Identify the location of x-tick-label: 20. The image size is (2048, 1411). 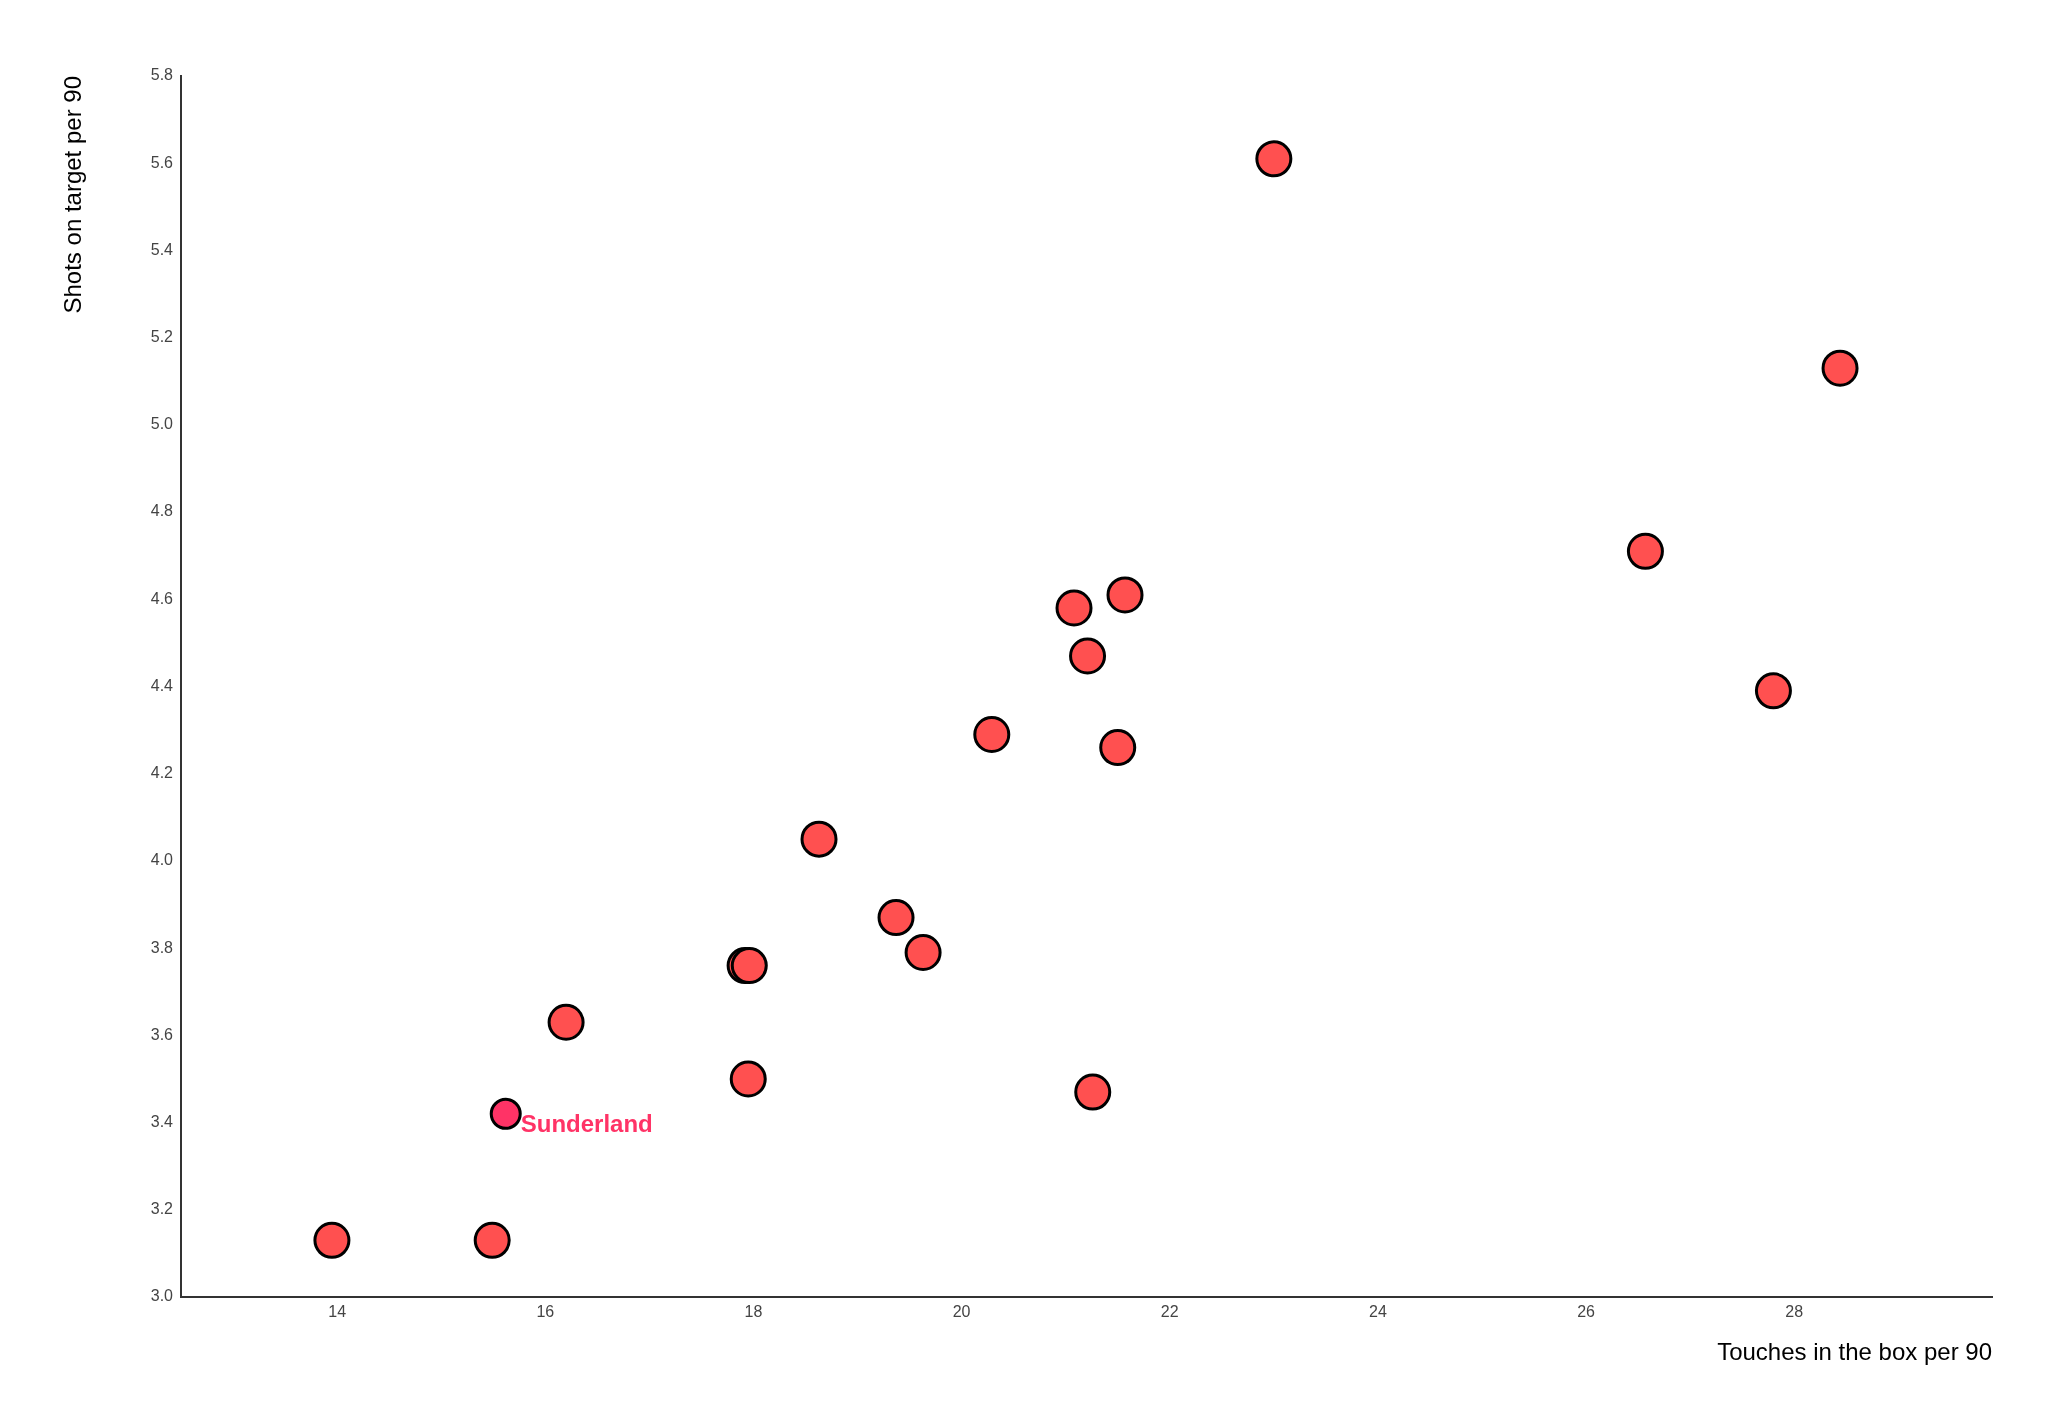
(961, 1312).